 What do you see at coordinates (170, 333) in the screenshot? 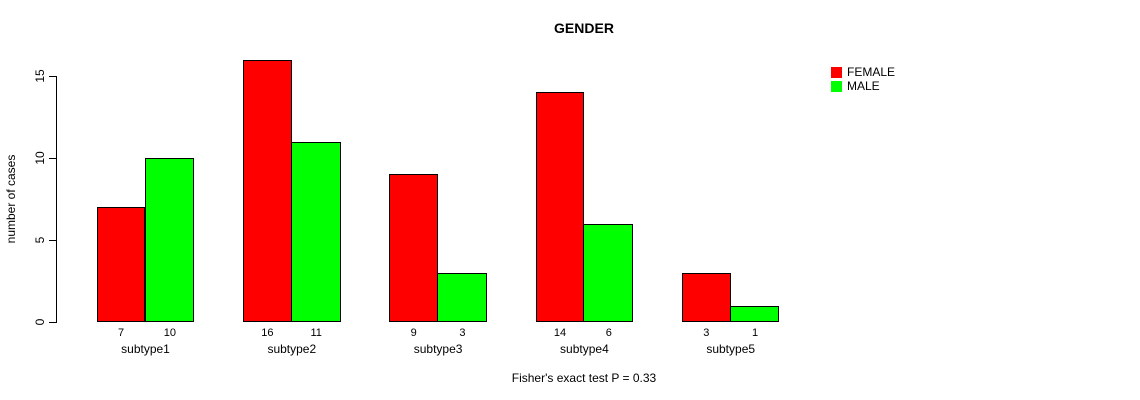
I see `bar-value-label: 10` at bounding box center [170, 333].